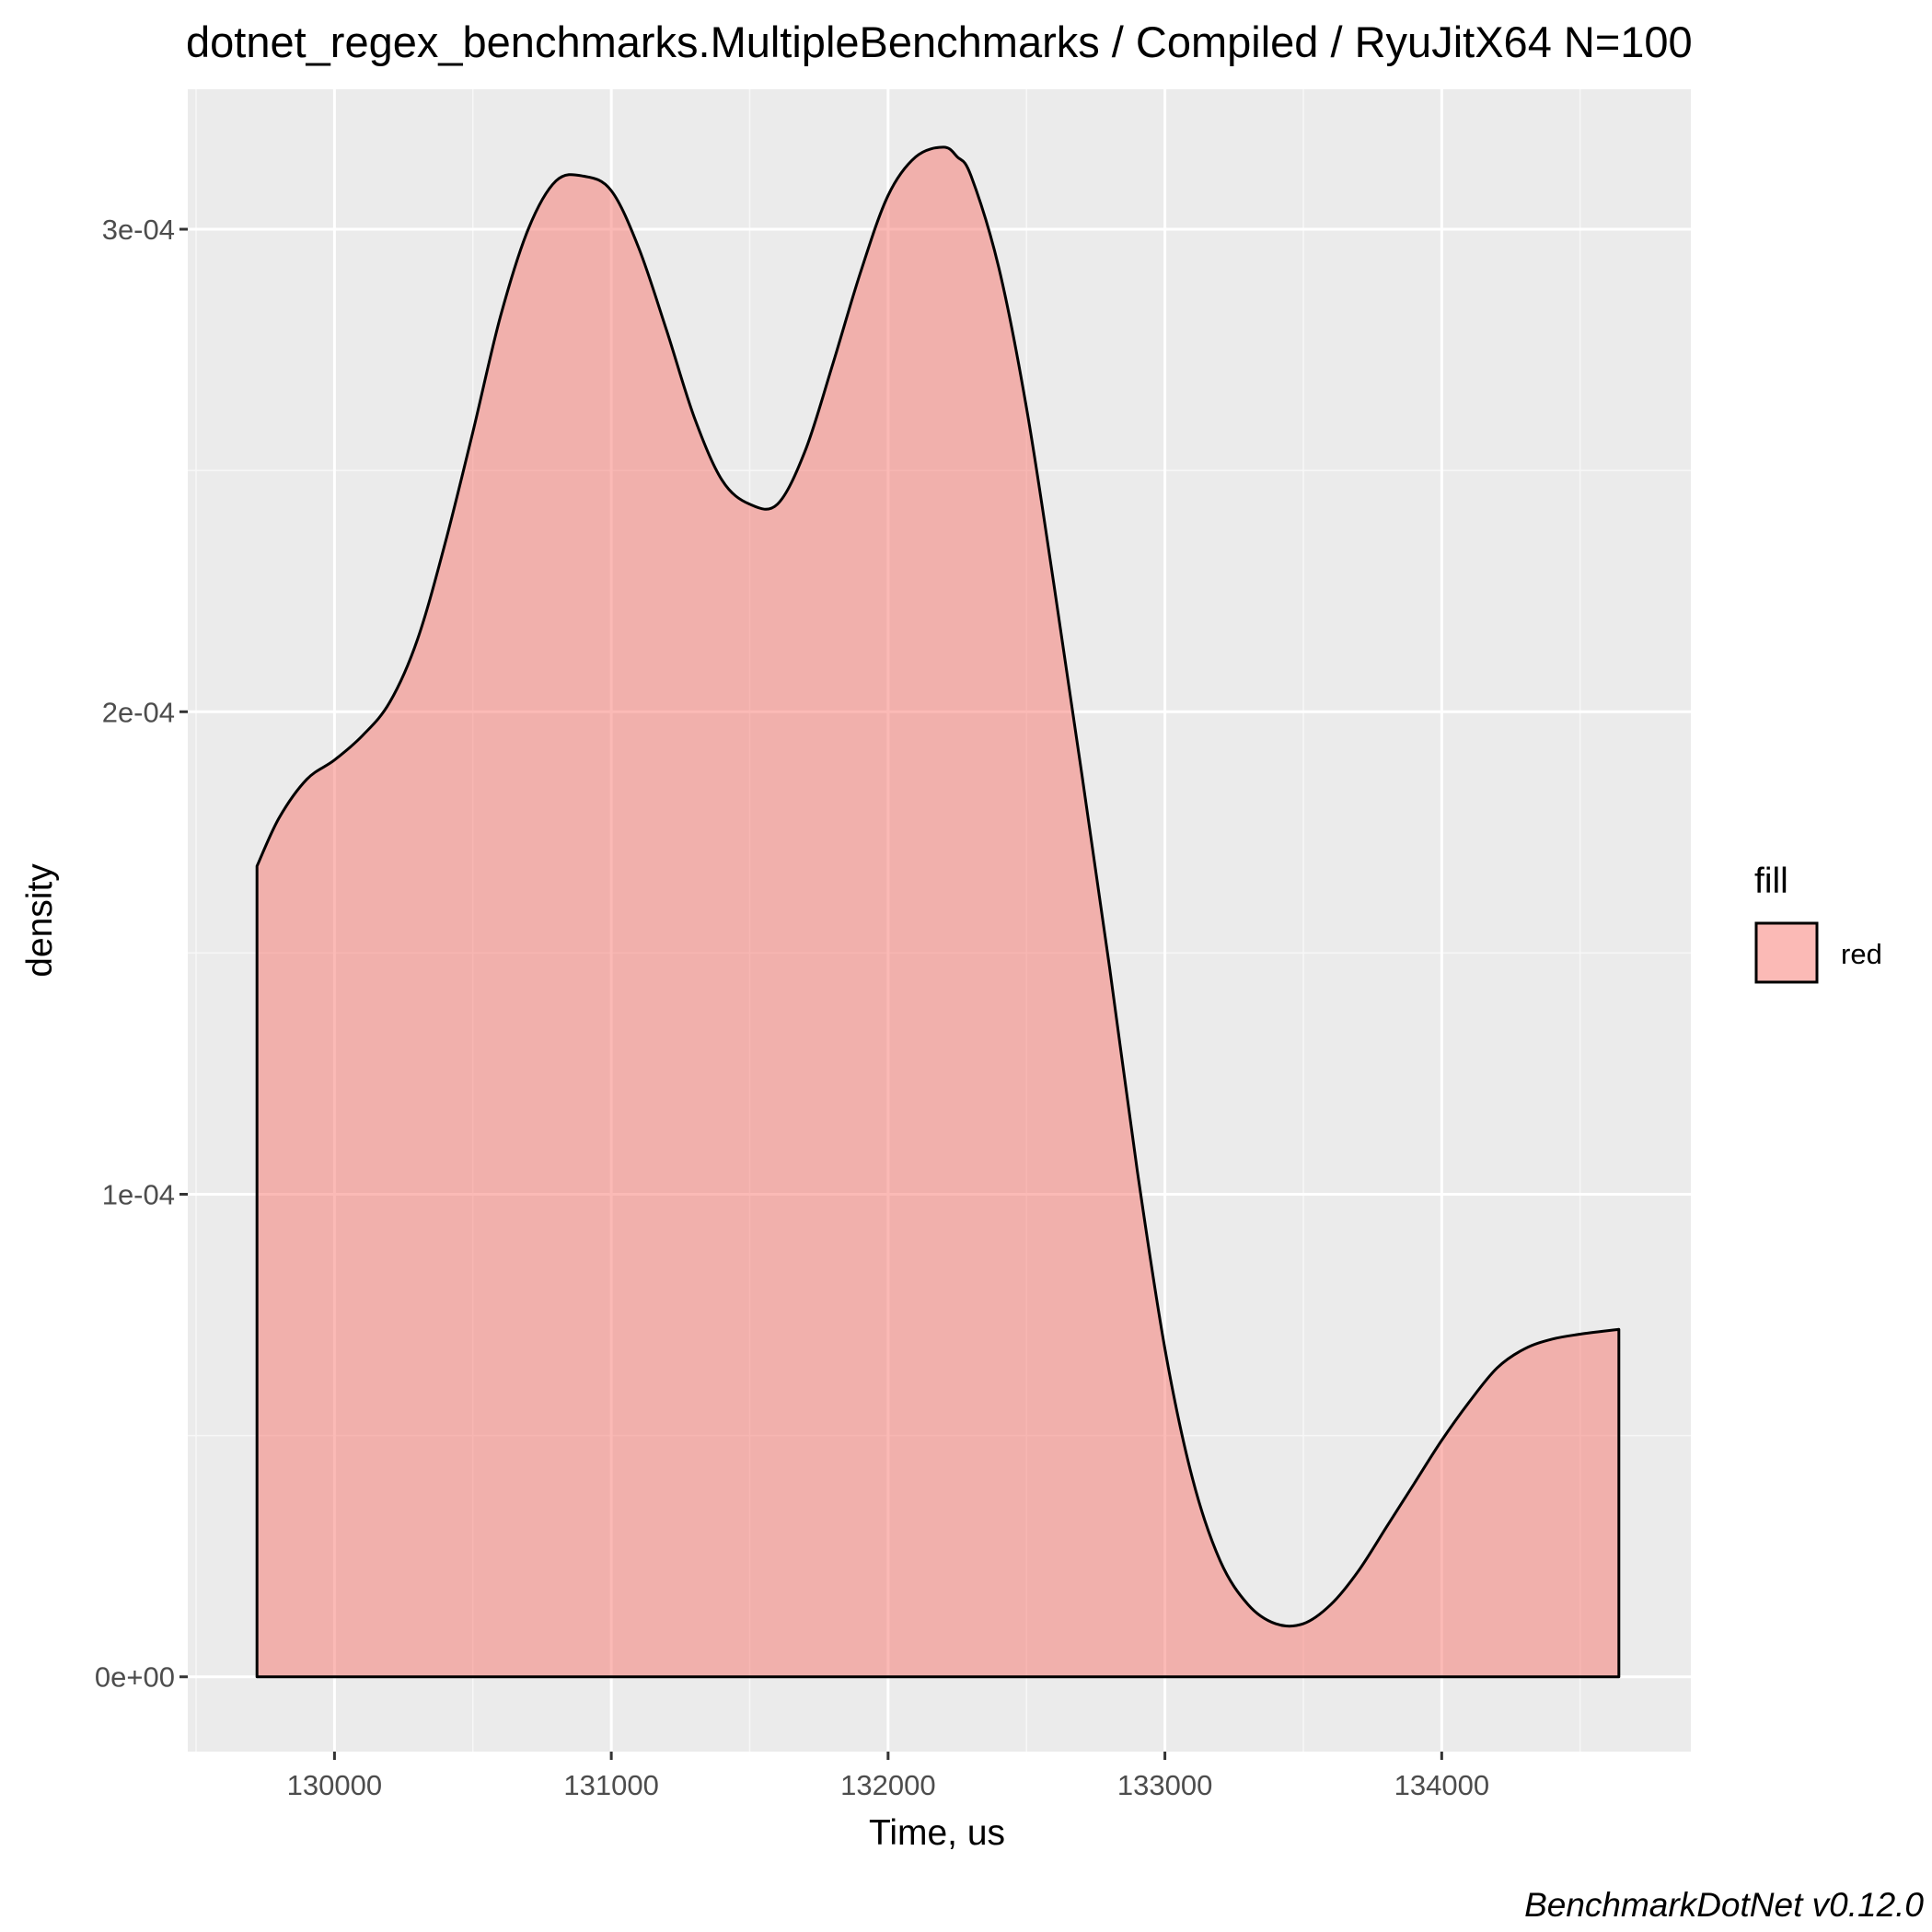 This screenshot has width=1932, height=1932. Describe the element at coordinates (1787, 953) in the screenshot. I see `legend-key-red` at that location.